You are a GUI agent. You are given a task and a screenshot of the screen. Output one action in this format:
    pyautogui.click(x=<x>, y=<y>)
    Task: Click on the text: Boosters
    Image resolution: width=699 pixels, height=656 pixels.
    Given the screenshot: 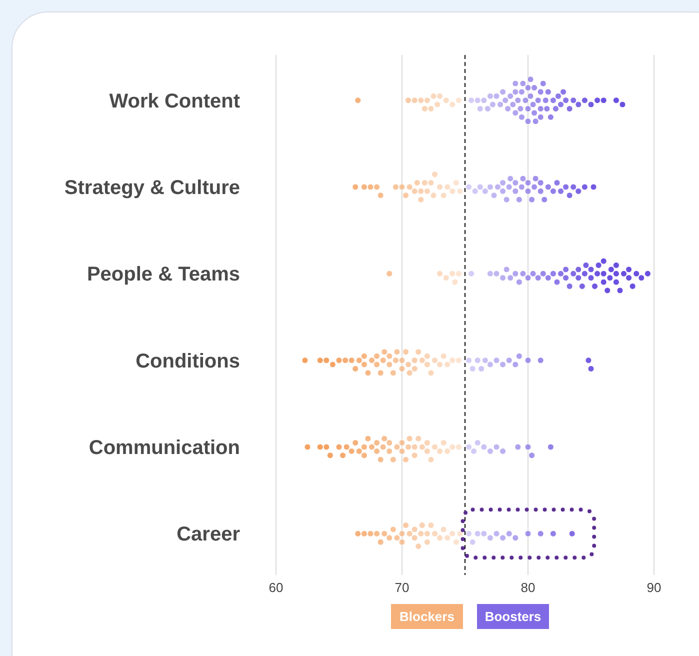 What is the action you would take?
    pyautogui.click(x=513, y=616)
    